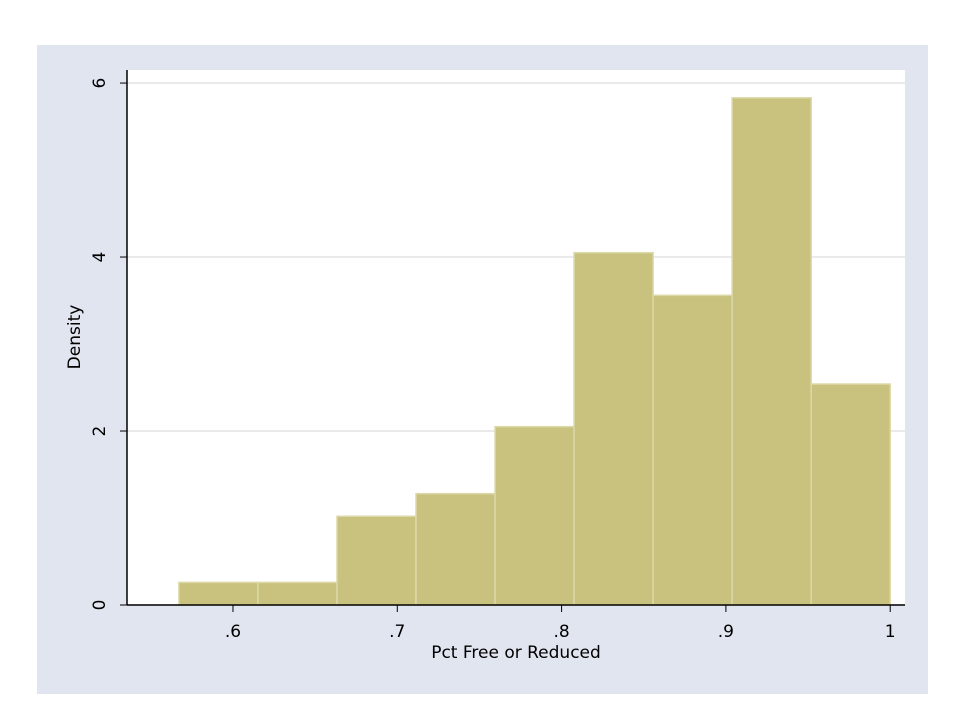  Describe the element at coordinates (100, 431) in the screenshot. I see `y-tick-label: 2` at that location.